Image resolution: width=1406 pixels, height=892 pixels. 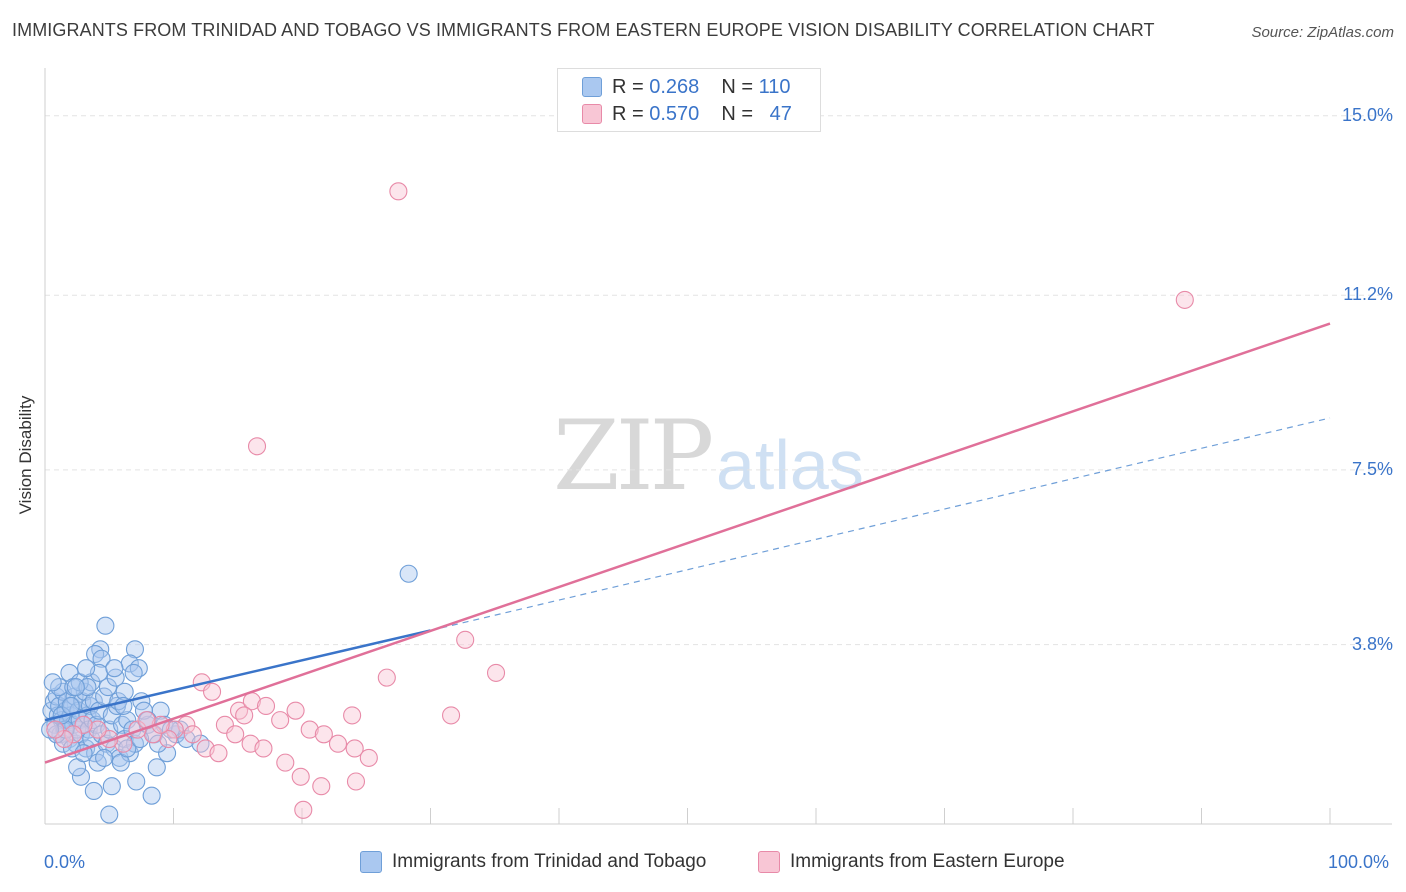 What do you see at coordinates (1359, 862) in the screenshot?
I see `x-tick-label-max: 100.0%` at bounding box center [1359, 862].